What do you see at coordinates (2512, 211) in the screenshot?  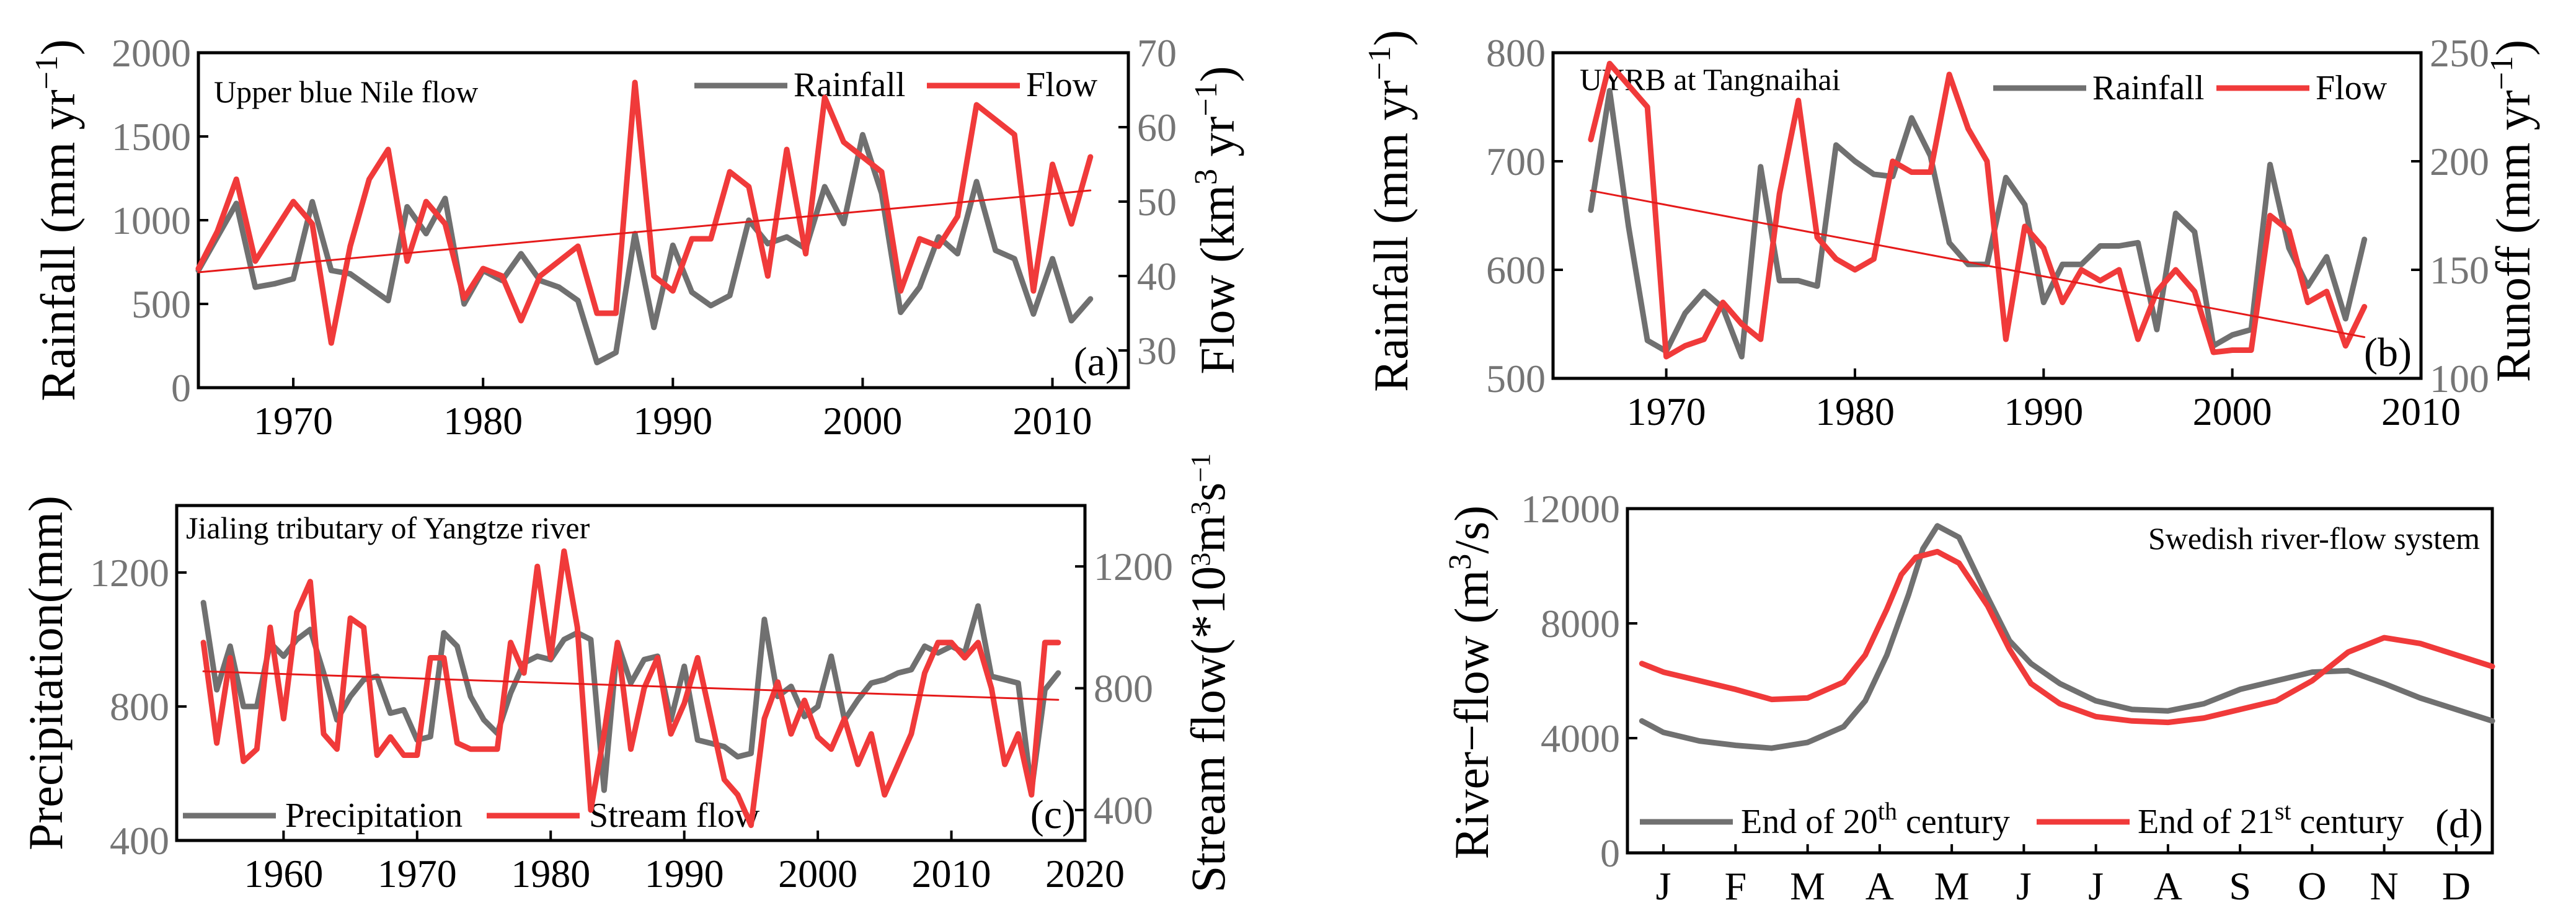 I see `panel-b-right-axis-label: Runoff (mm yr−1)` at bounding box center [2512, 211].